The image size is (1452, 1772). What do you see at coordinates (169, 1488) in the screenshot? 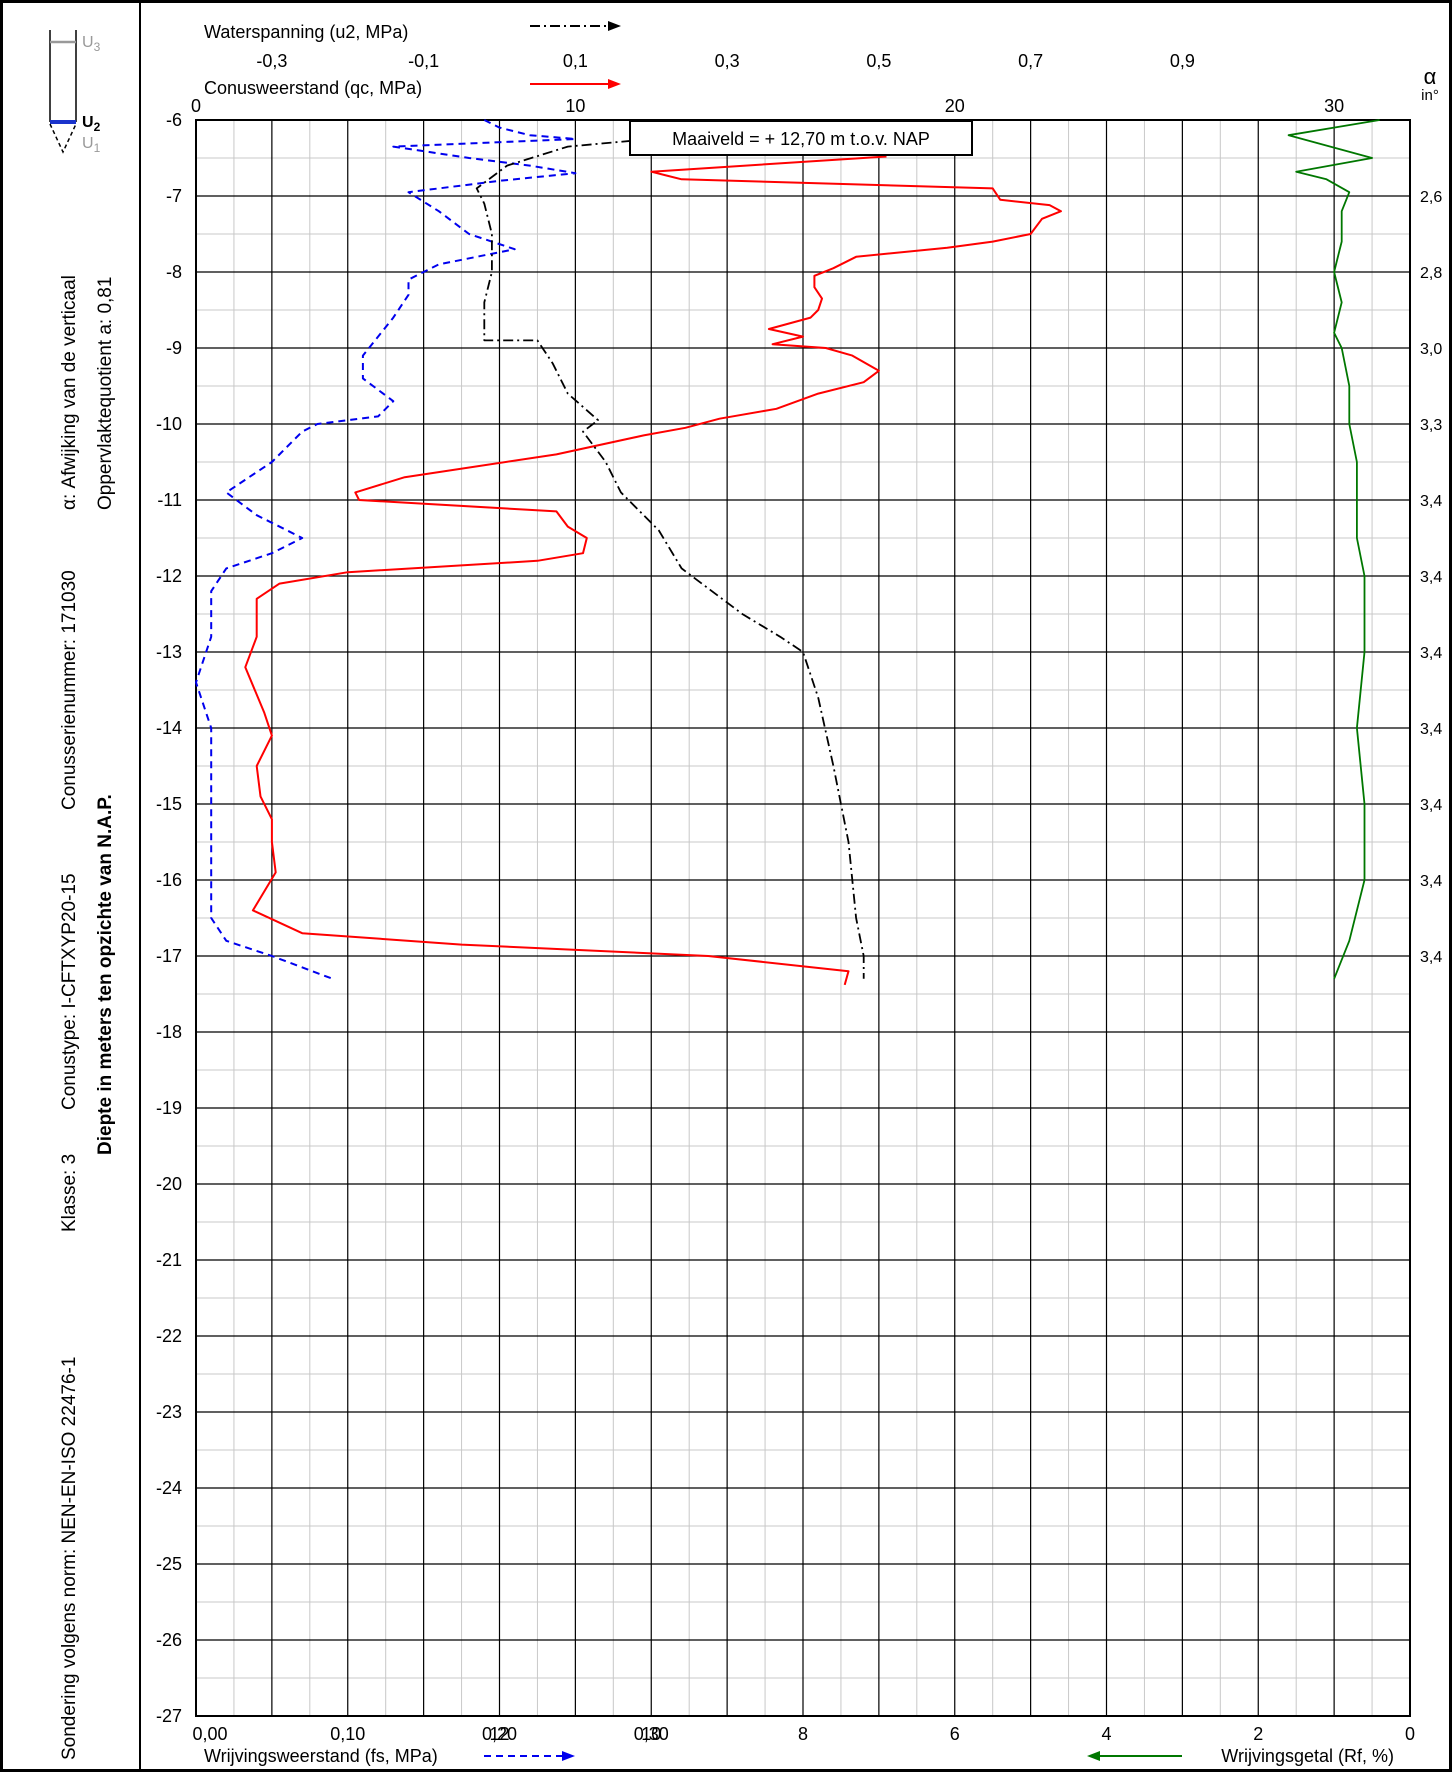
I see `depth-tick-label: -24` at bounding box center [169, 1488].